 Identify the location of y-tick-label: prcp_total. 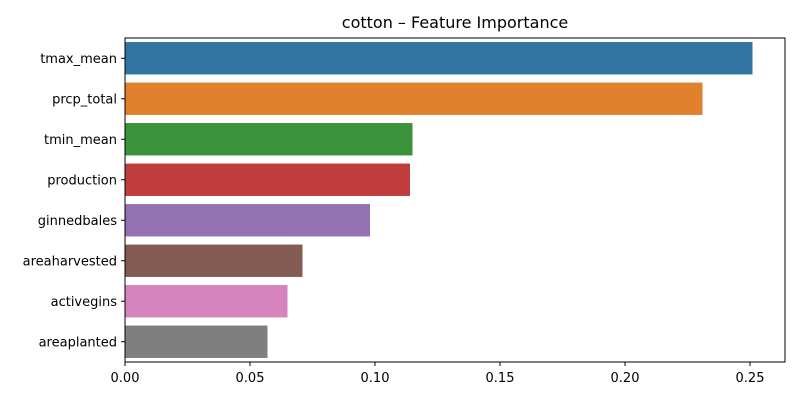
(84, 99).